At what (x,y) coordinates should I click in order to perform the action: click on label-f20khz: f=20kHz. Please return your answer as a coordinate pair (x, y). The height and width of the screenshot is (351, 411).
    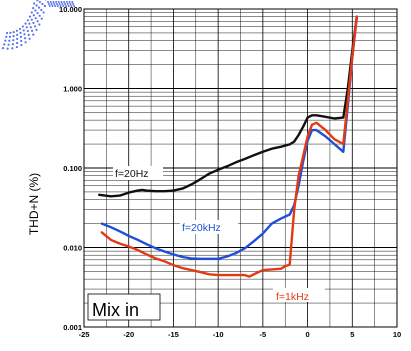
    Looking at the image, I should click on (201, 228).